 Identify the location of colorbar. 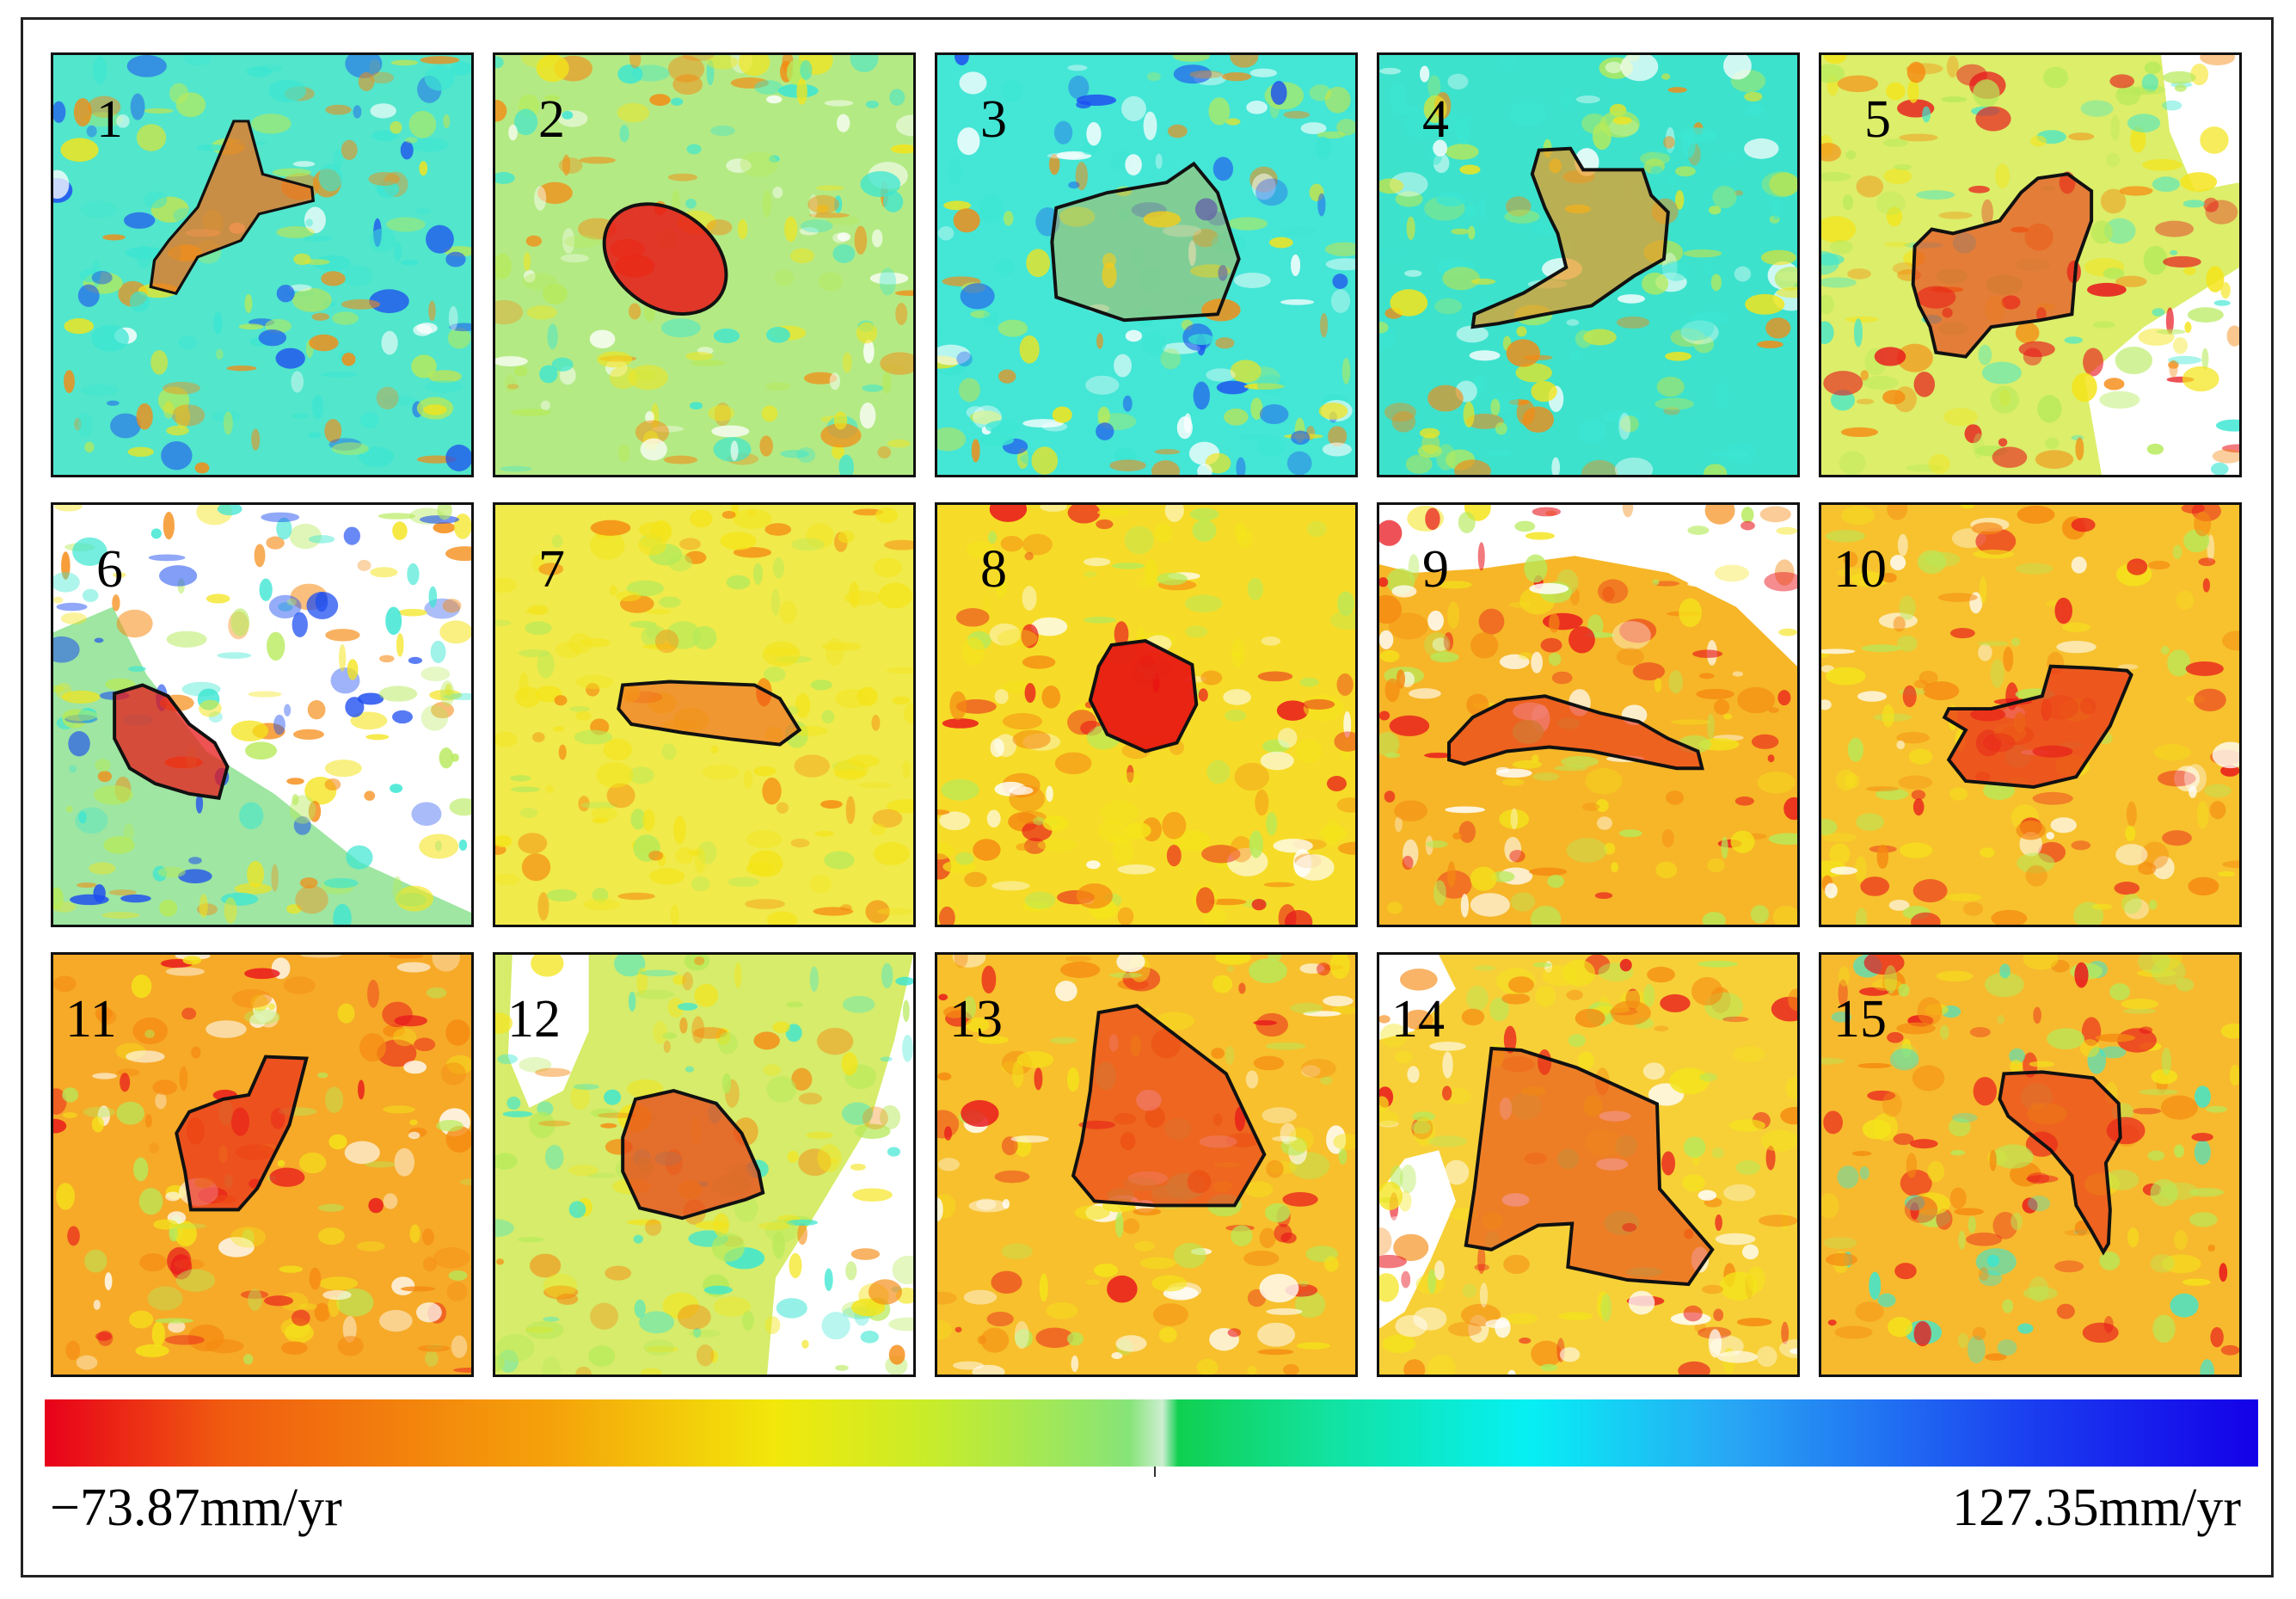
(1151, 1433).